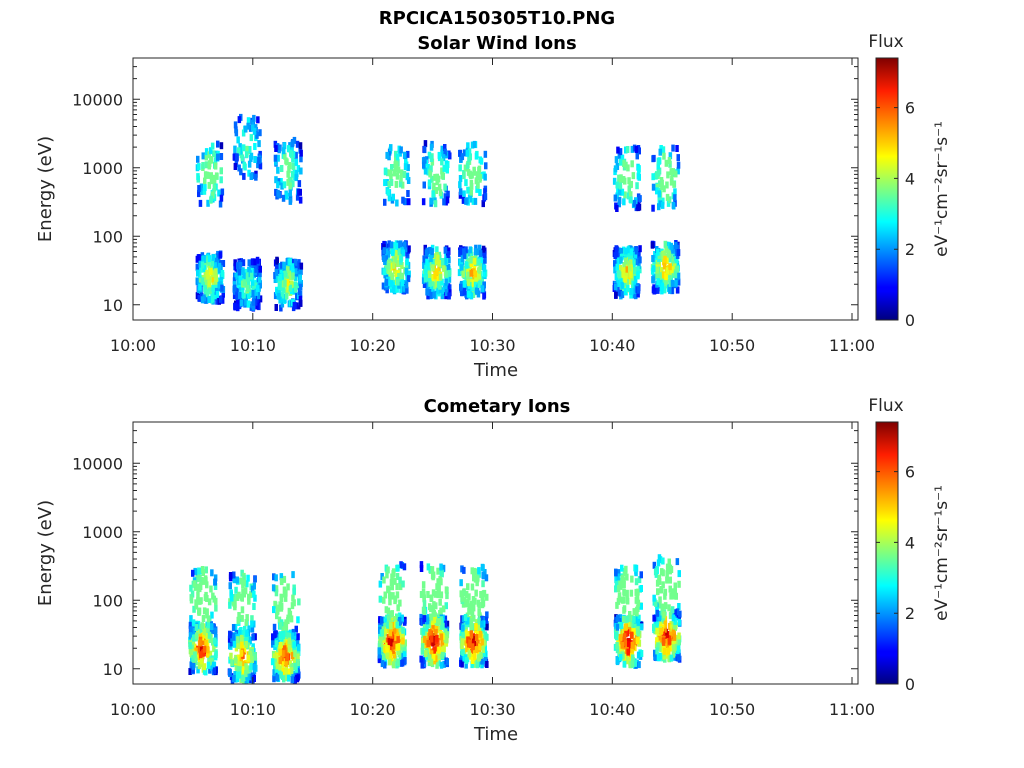 The height and width of the screenshot is (768, 1024). I want to click on y-tick-label: 100, so click(107, 600).